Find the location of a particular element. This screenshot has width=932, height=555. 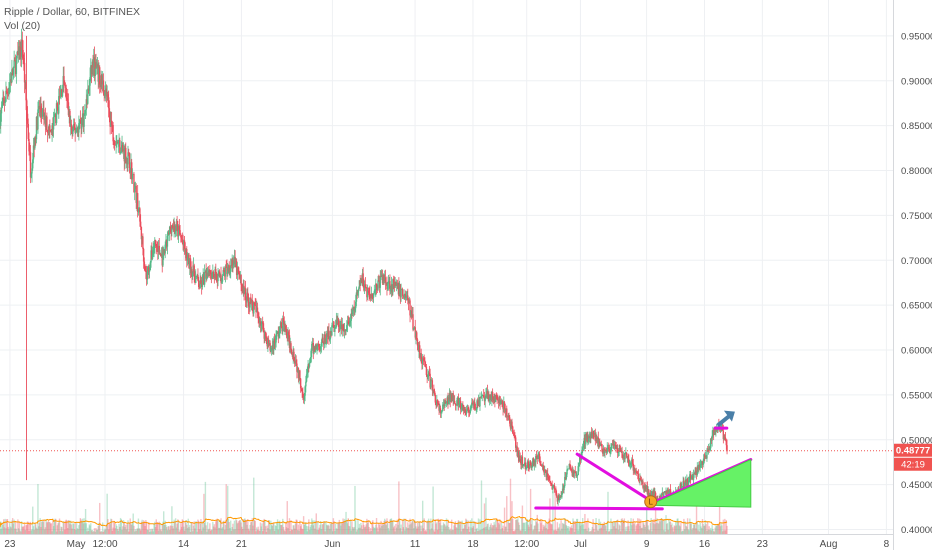

arrow-head-icon is located at coordinates (729, 416).